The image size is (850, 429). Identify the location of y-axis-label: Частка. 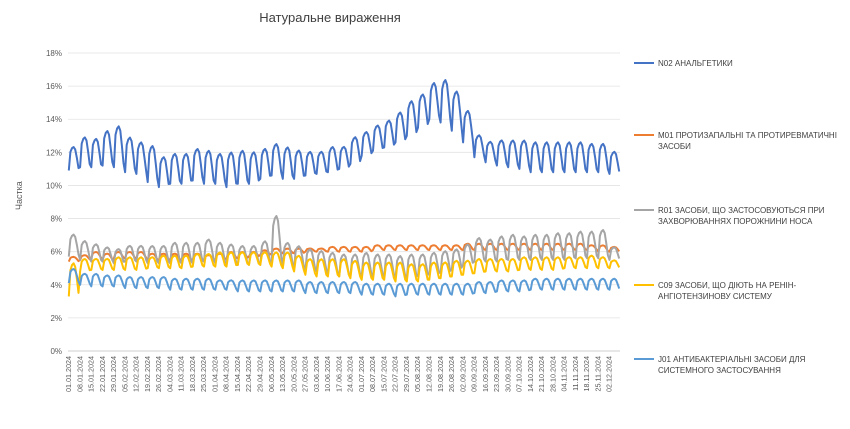
(19, 195).